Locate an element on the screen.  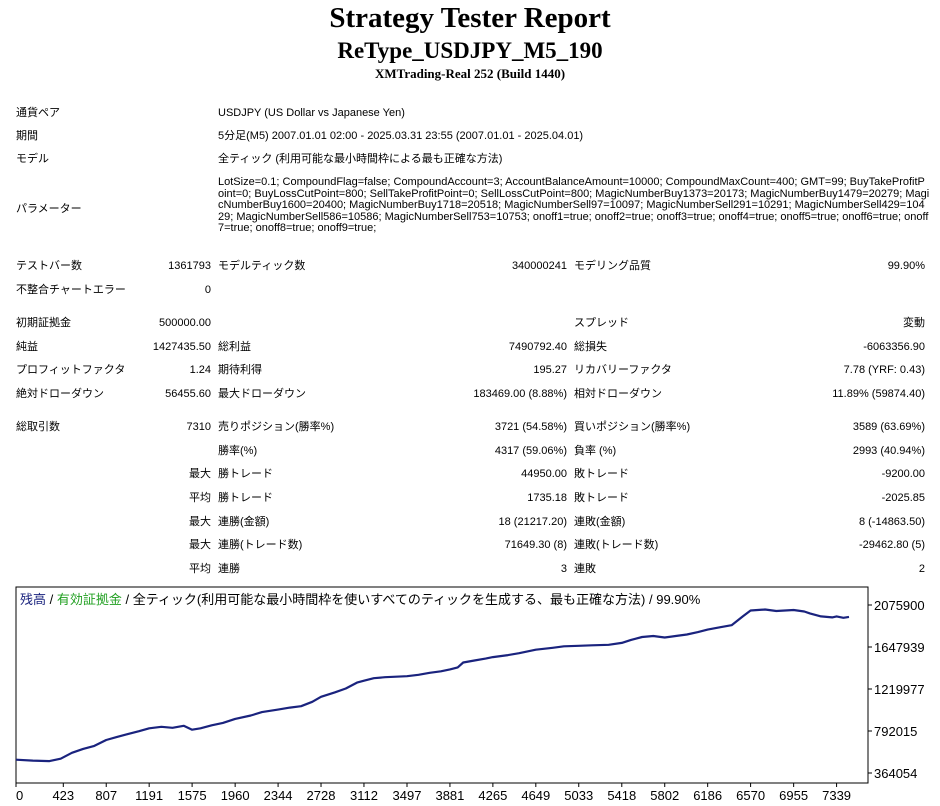
avg-loss-value: -2025.85 is located at coordinates (903, 498).